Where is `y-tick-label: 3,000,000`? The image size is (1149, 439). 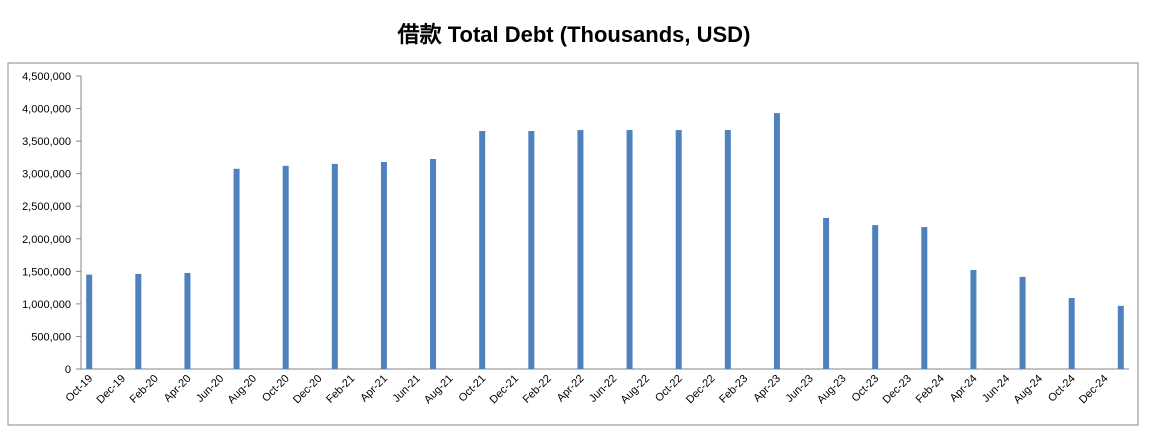 y-tick-label: 3,000,000 is located at coordinates (46, 175).